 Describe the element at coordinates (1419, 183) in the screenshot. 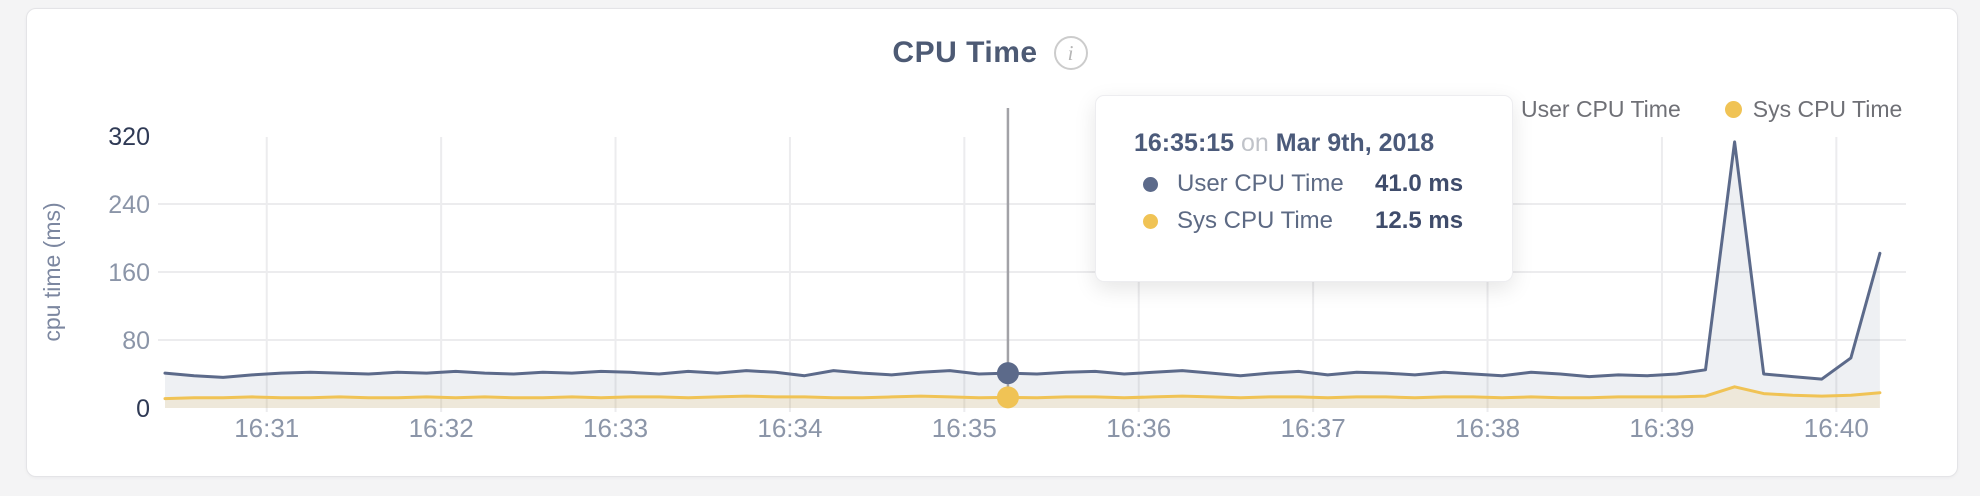

I see `tooltip-series-value: 41.0 ms` at that location.